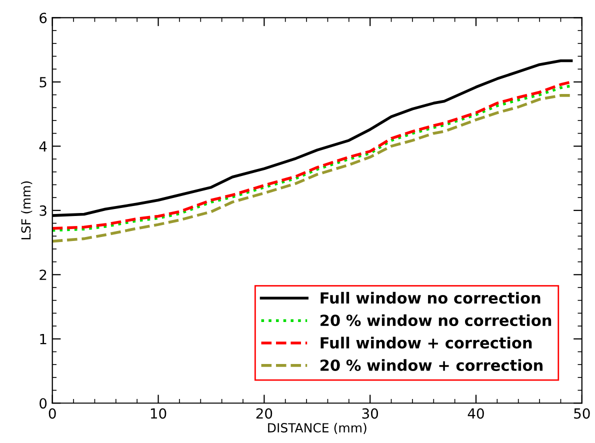 This screenshot has height=443, width=595. What do you see at coordinates (436, 320) in the screenshot?
I see `legend-label: 20 % window no correction` at bounding box center [436, 320].